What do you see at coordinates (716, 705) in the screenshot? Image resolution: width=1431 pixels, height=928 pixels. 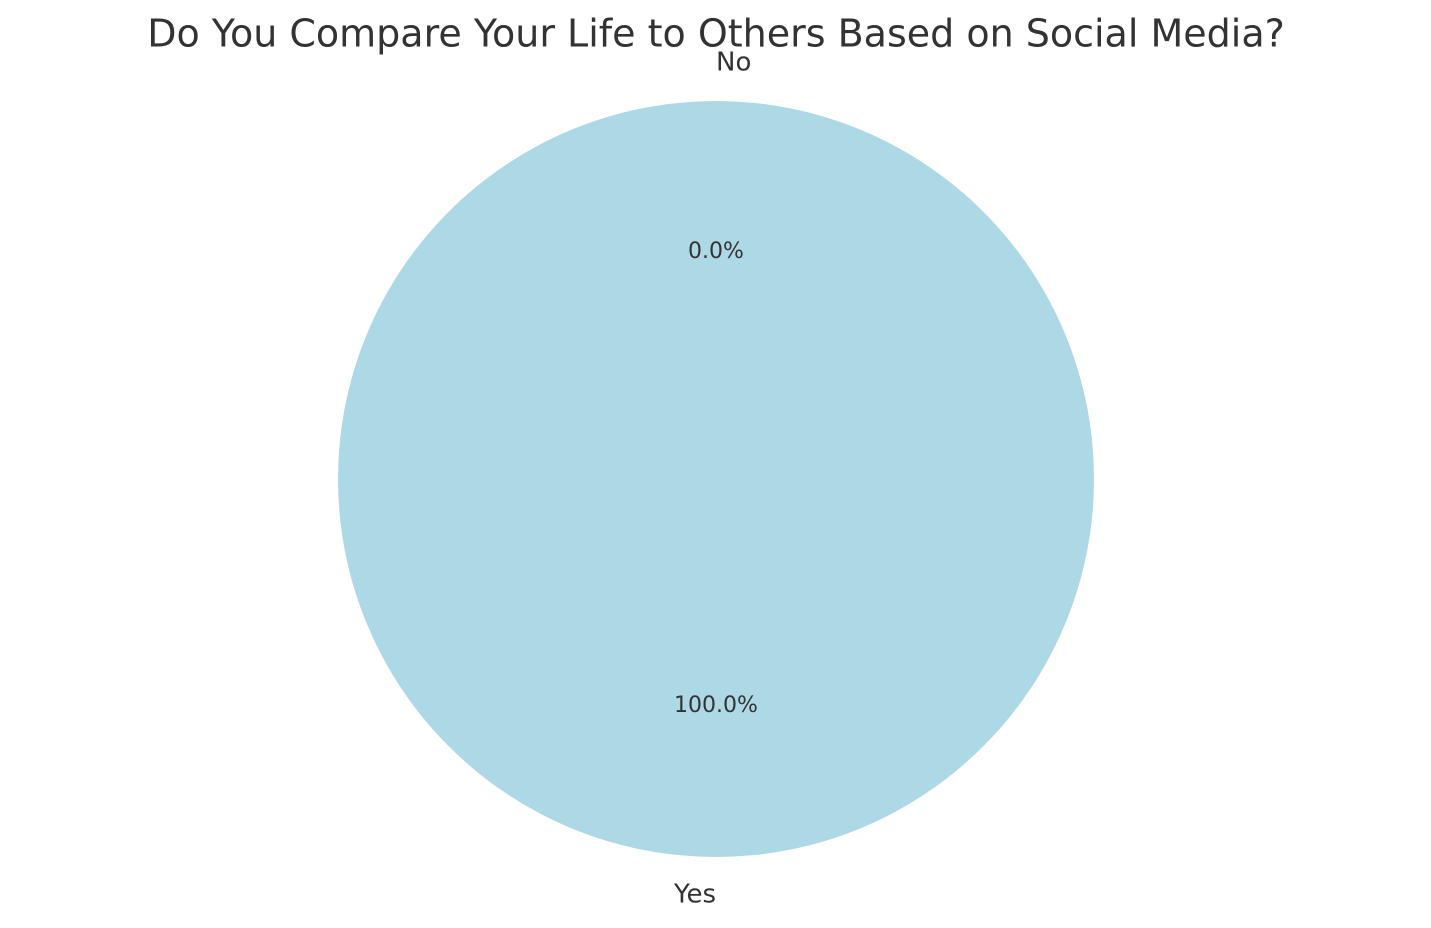 I see `value-label: 100.0%` at bounding box center [716, 705].